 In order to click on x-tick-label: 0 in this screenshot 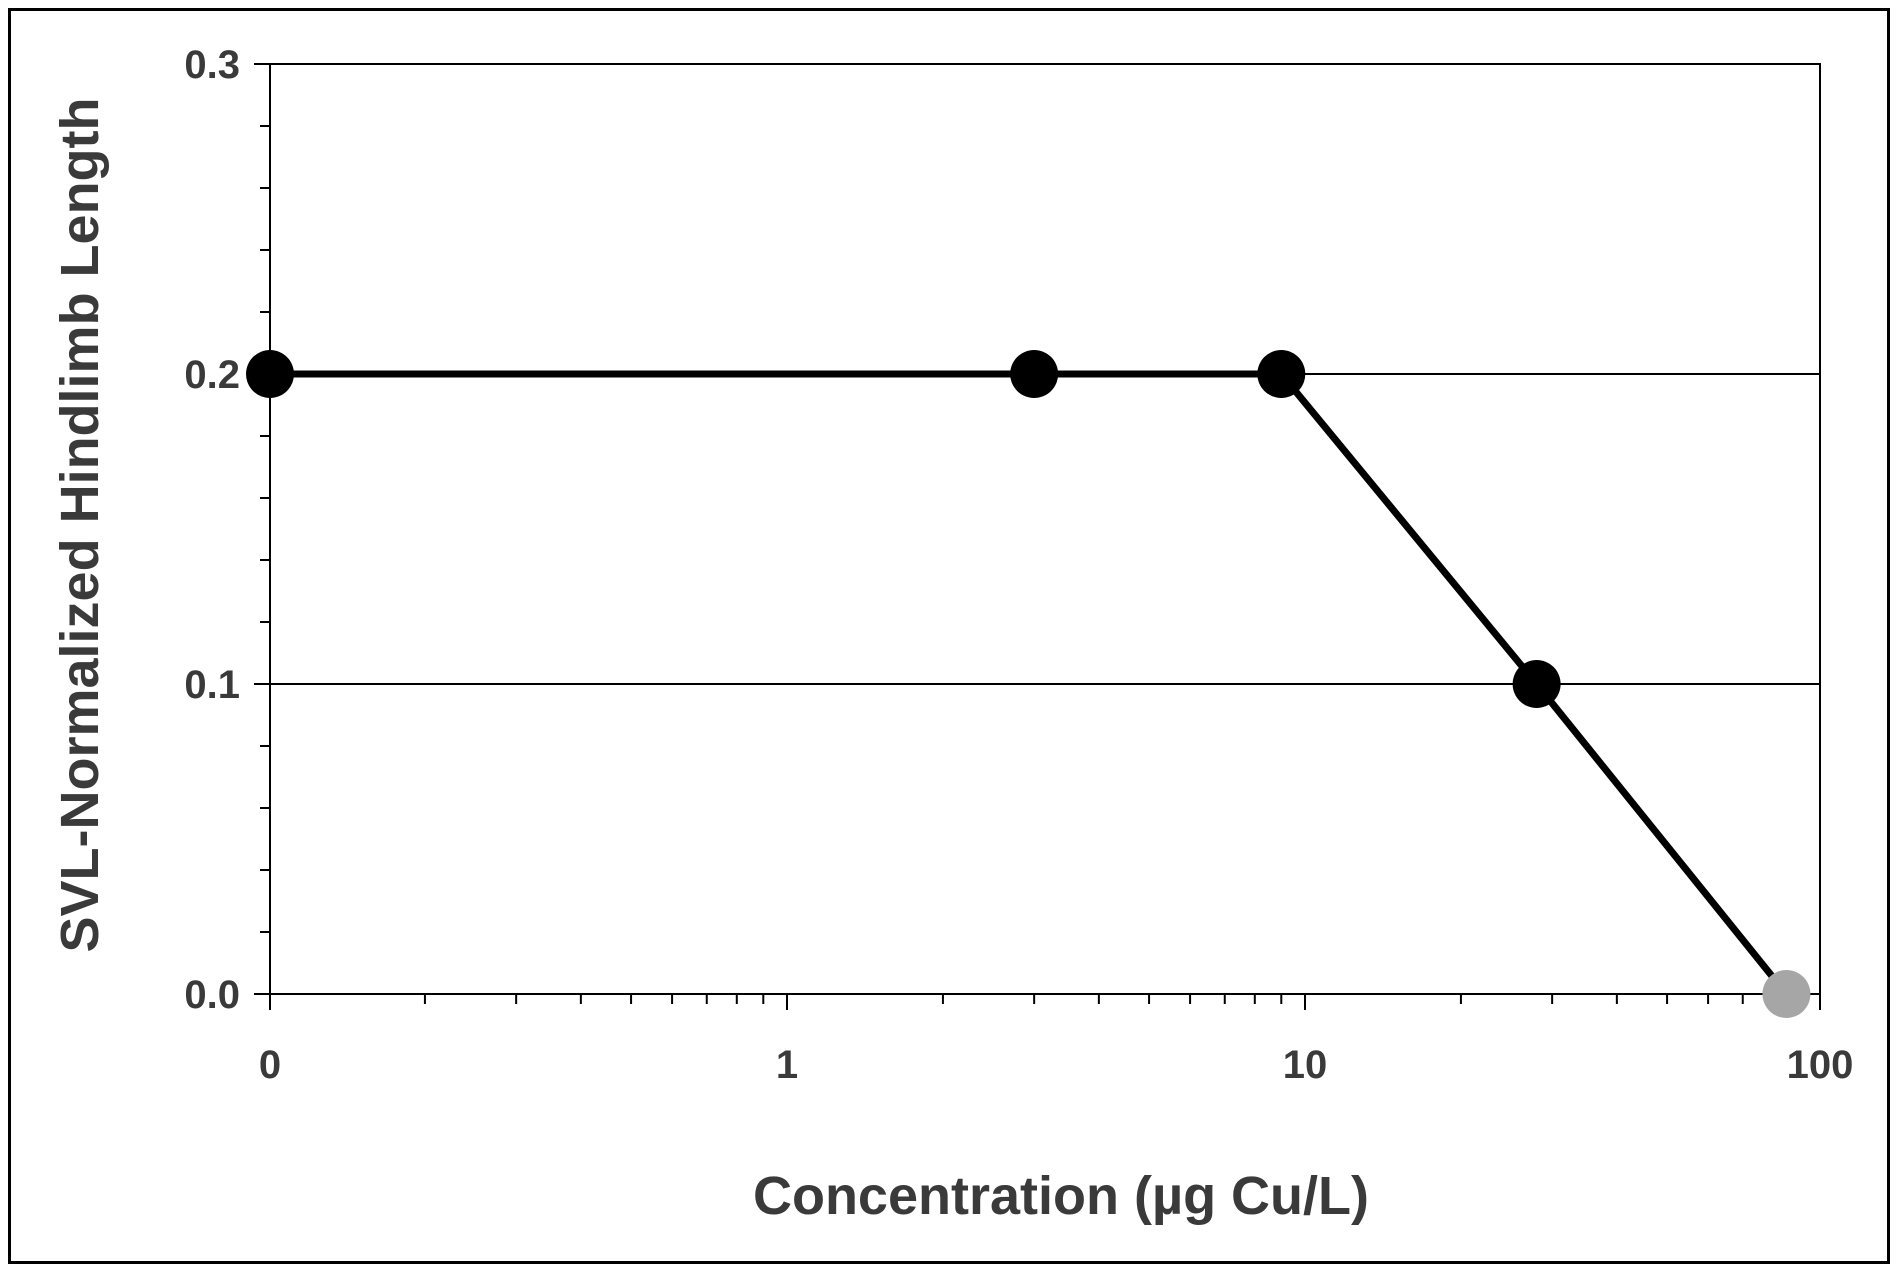, I will do `click(270, 1065)`.